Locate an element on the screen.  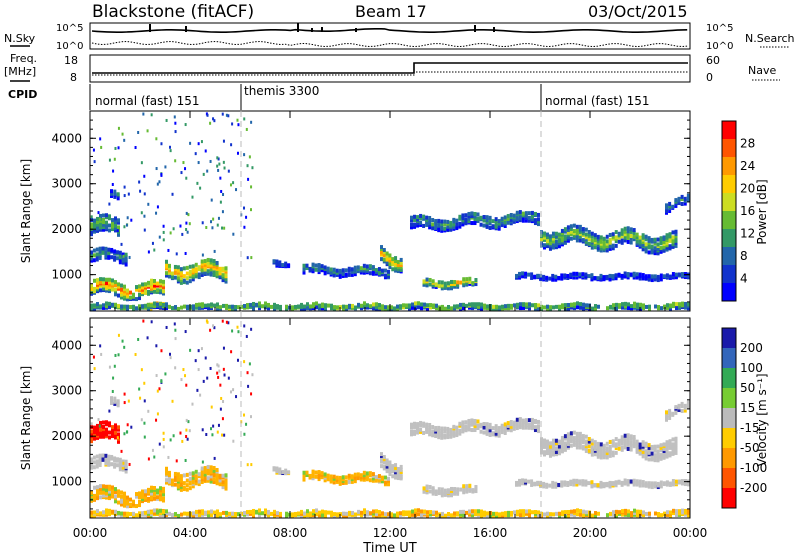
colorbar-tick: 200 is located at coordinates (751, 348).